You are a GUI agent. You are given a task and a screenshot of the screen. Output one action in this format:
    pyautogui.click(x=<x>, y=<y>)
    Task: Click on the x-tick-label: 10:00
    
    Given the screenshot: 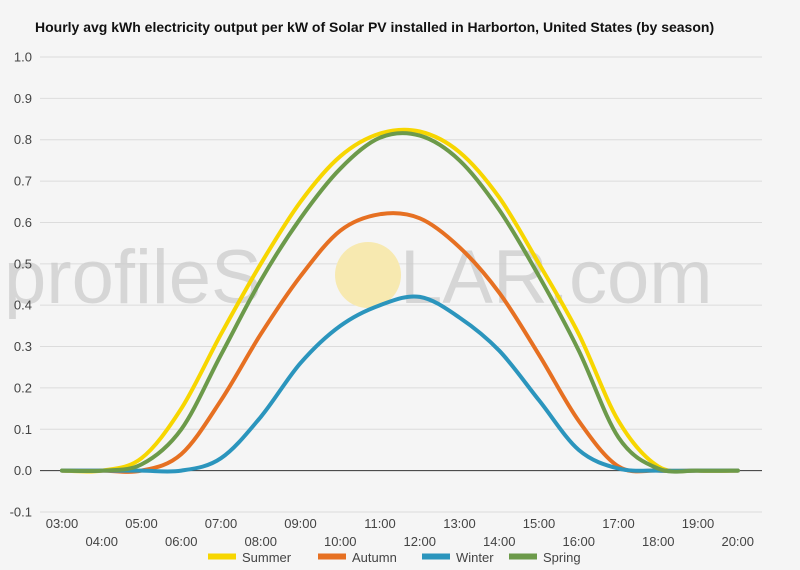 What is the action you would take?
    pyautogui.click(x=340, y=541)
    